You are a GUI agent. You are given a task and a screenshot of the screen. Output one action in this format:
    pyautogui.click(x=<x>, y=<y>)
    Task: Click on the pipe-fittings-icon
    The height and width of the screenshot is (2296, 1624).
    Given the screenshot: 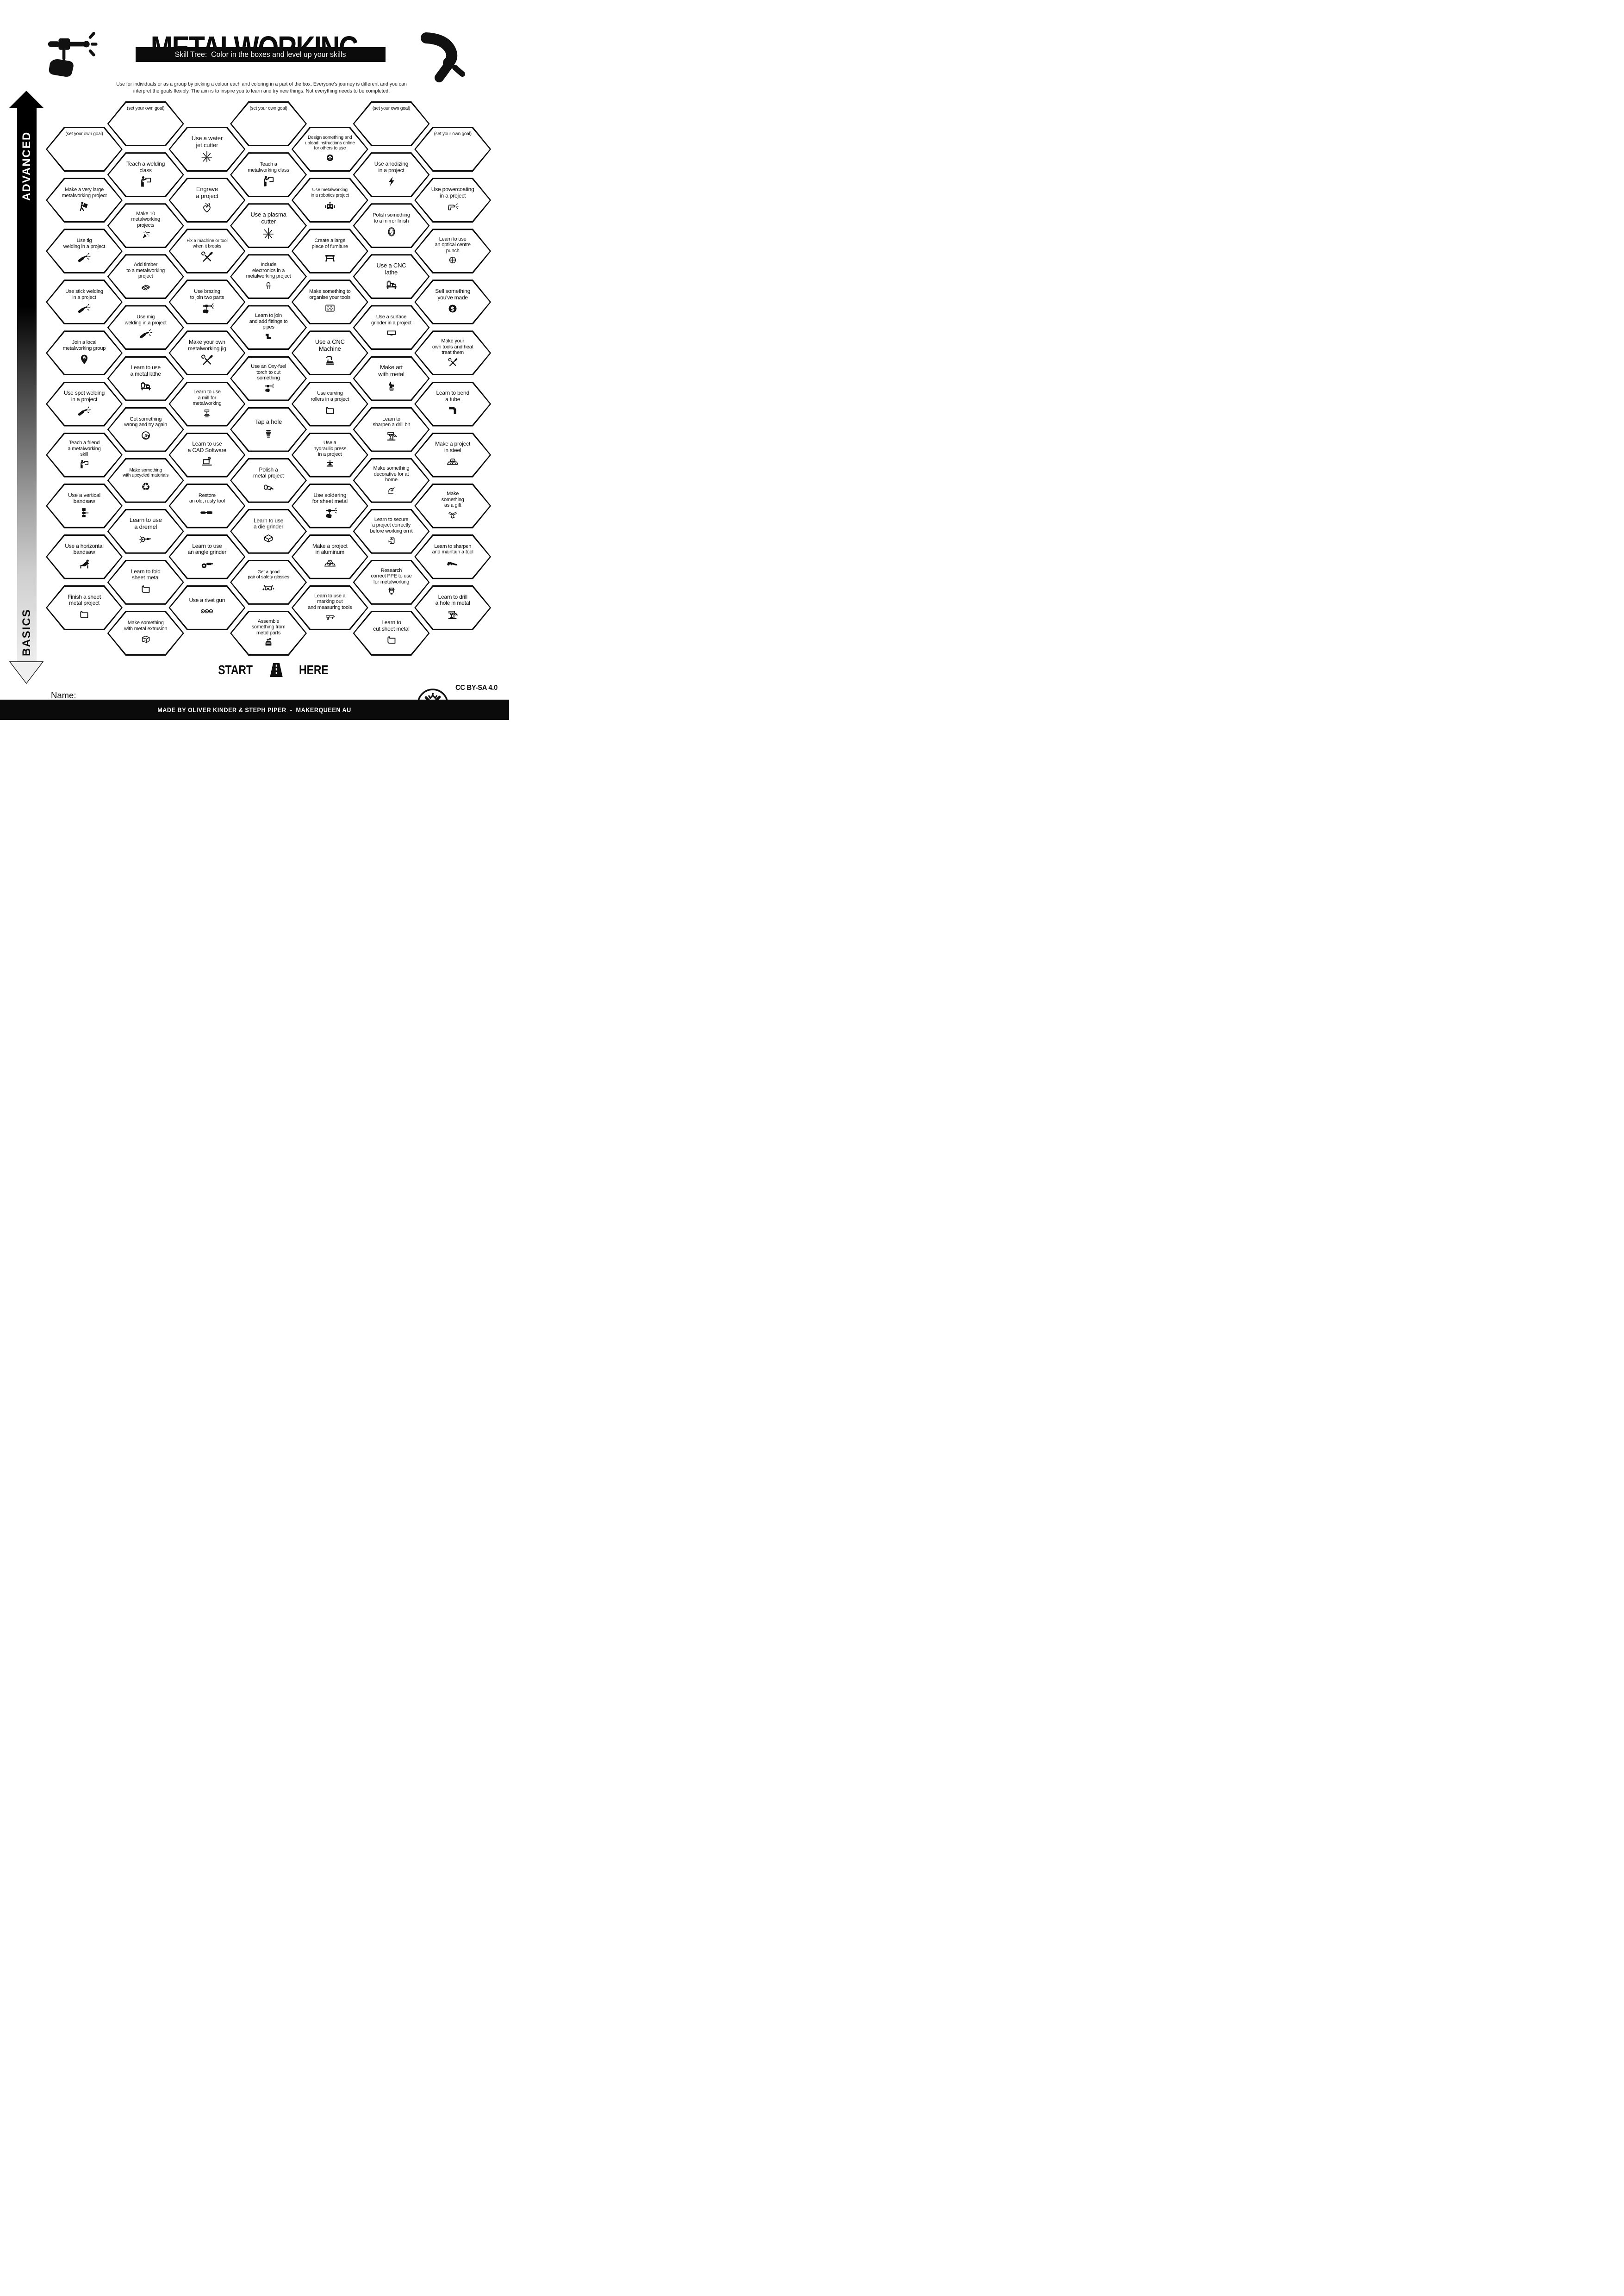 What is the action you would take?
    pyautogui.click(x=268, y=337)
    